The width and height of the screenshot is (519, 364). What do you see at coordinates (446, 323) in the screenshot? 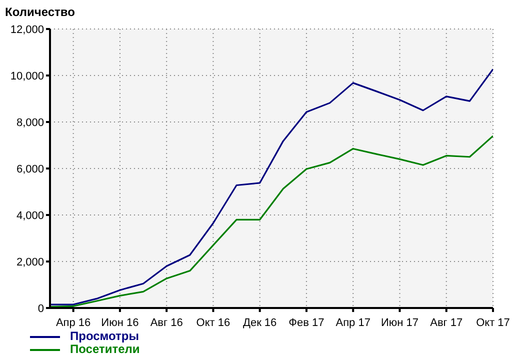
I see `x-tick-label: Авг 17` at bounding box center [446, 323].